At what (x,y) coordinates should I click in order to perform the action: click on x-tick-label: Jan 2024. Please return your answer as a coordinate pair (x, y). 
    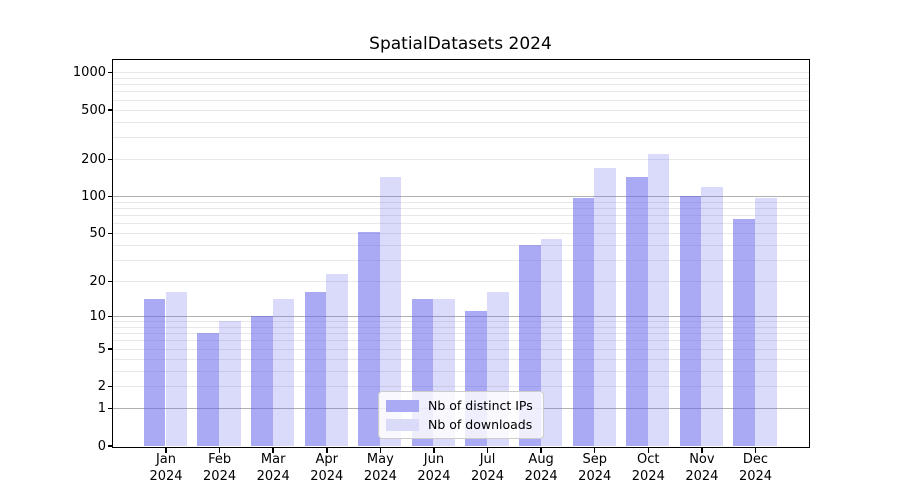
    Looking at the image, I should click on (166, 468).